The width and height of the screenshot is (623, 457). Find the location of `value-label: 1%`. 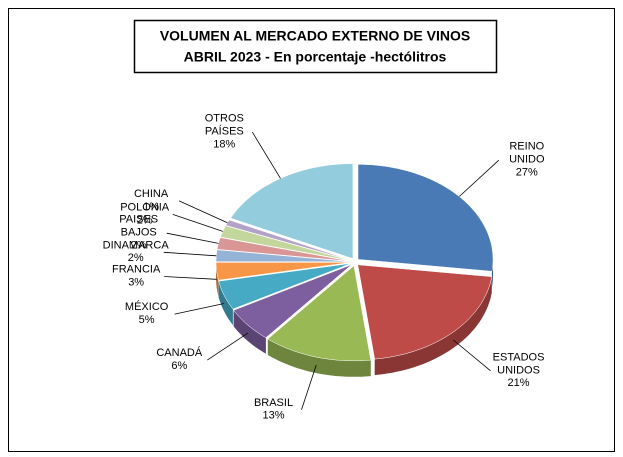

value-label: 1% is located at coordinates (151, 207).